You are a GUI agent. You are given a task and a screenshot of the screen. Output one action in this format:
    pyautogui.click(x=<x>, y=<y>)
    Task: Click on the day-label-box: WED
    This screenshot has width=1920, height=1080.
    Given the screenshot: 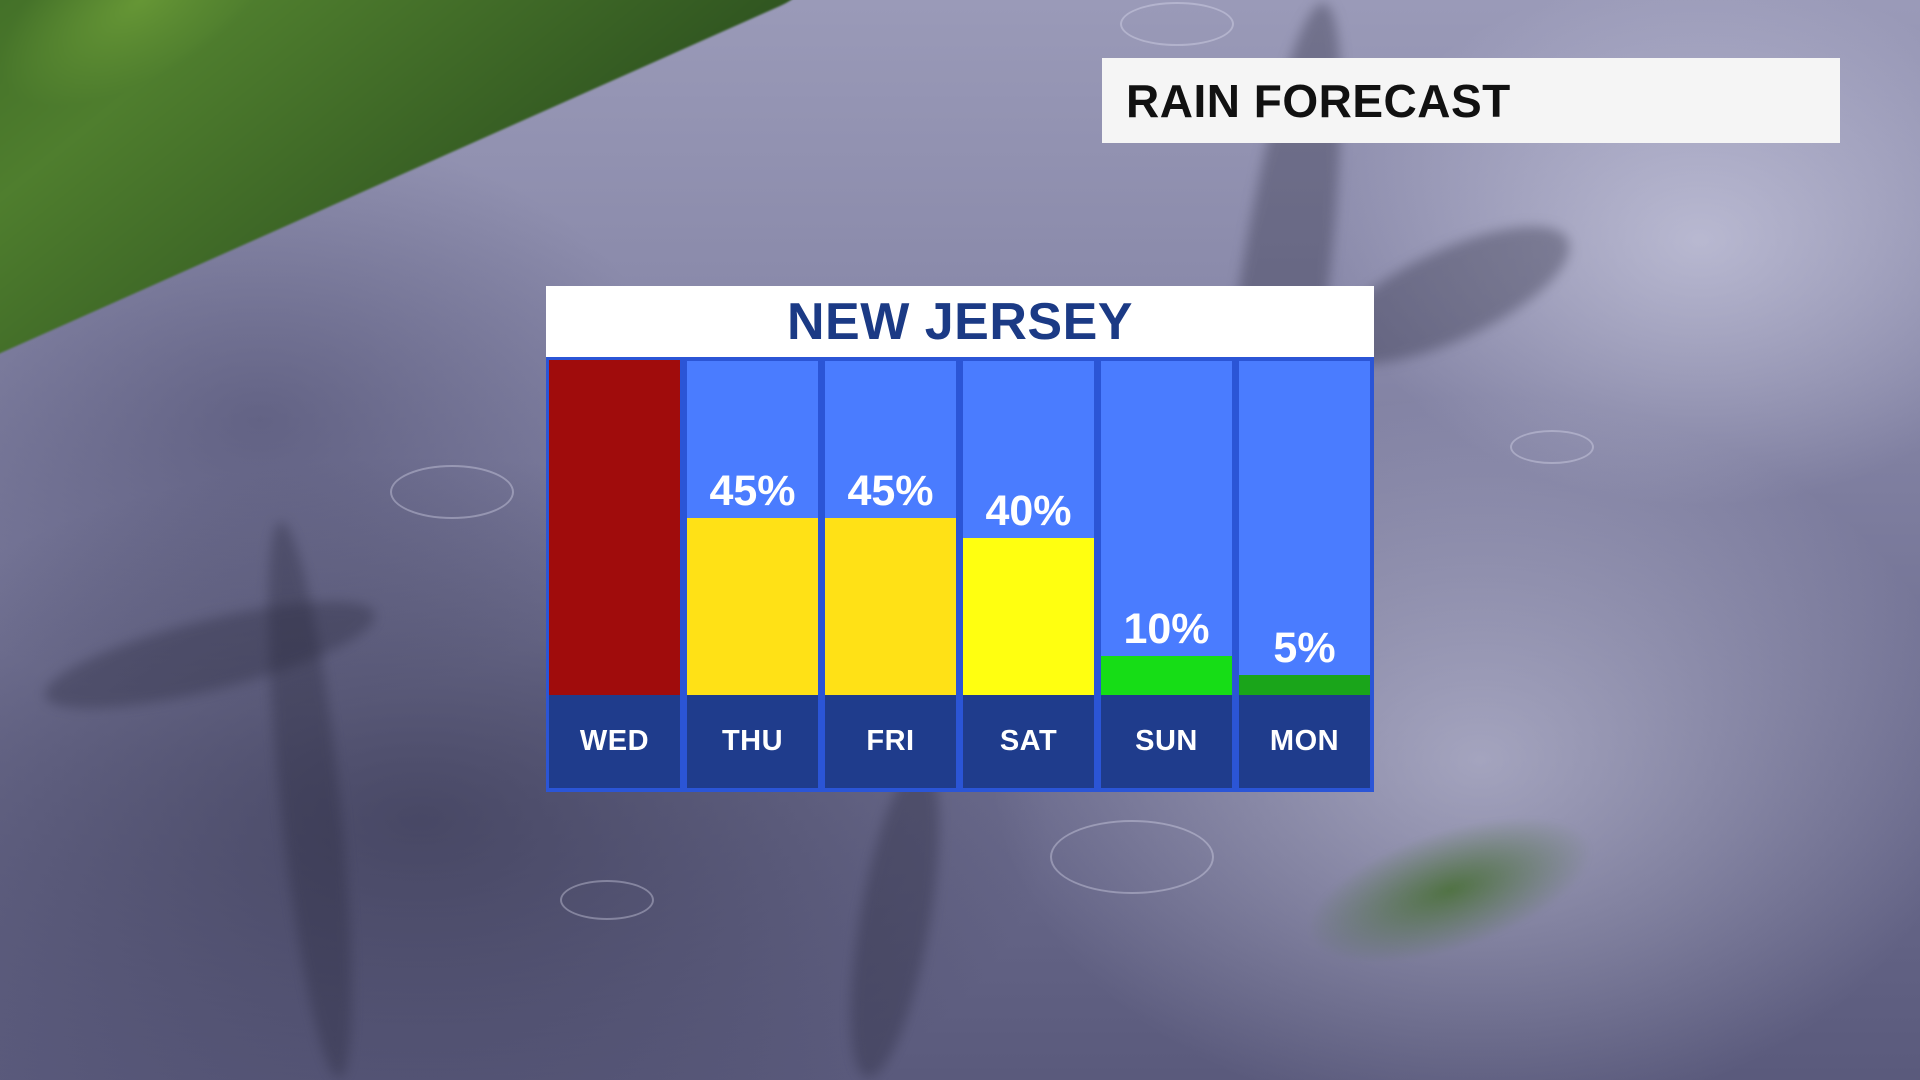 What is the action you would take?
    pyautogui.click(x=614, y=741)
    